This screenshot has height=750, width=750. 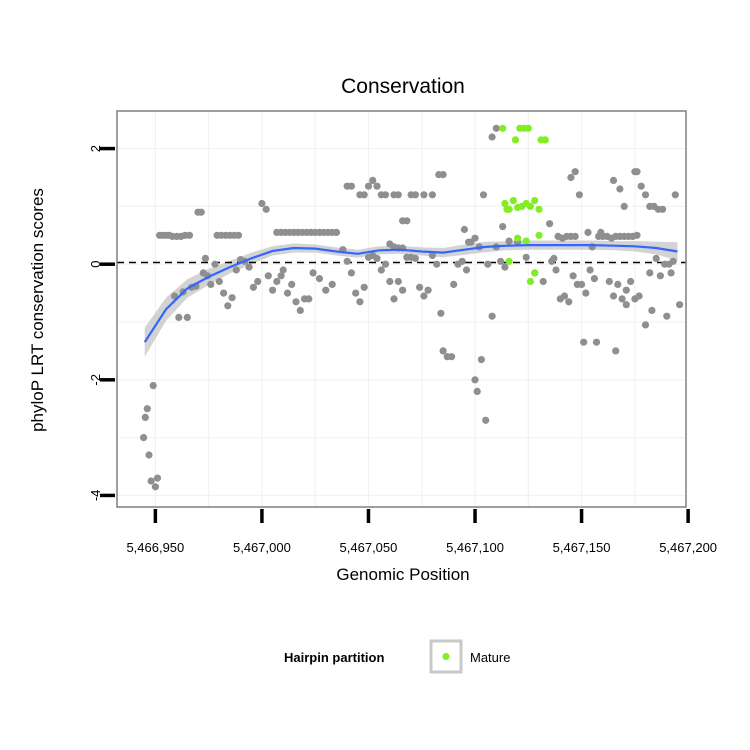 What do you see at coordinates (475, 547) in the screenshot?
I see `x-tick-label: 5,467,100` at bounding box center [475, 547].